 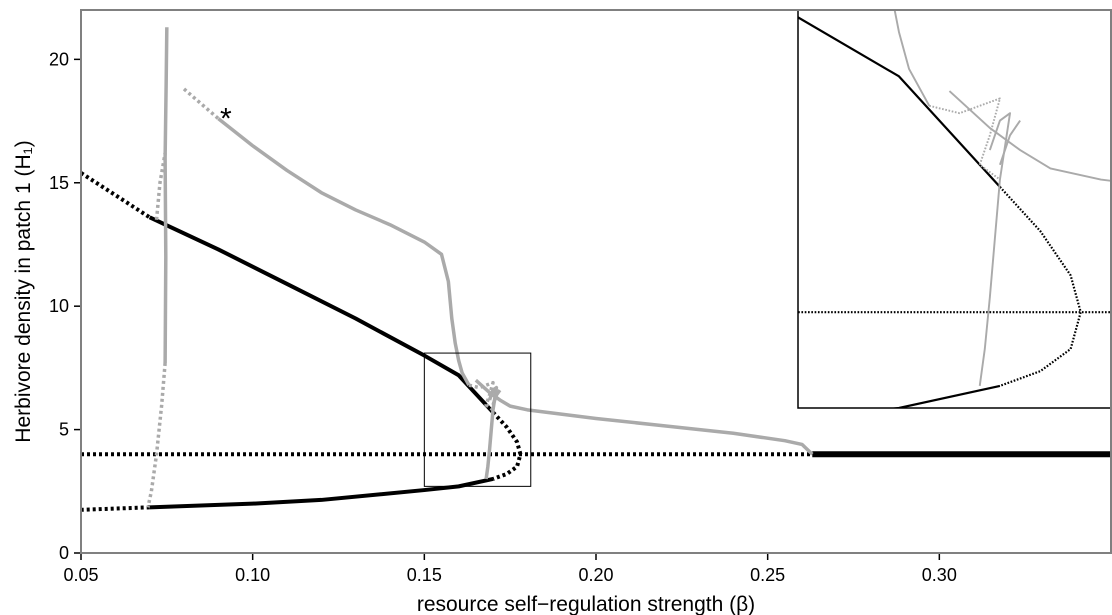 What do you see at coordinates (64, 553) in the screenshot?
I see `y-tick-label: 0` at bounding box center [64, 553].